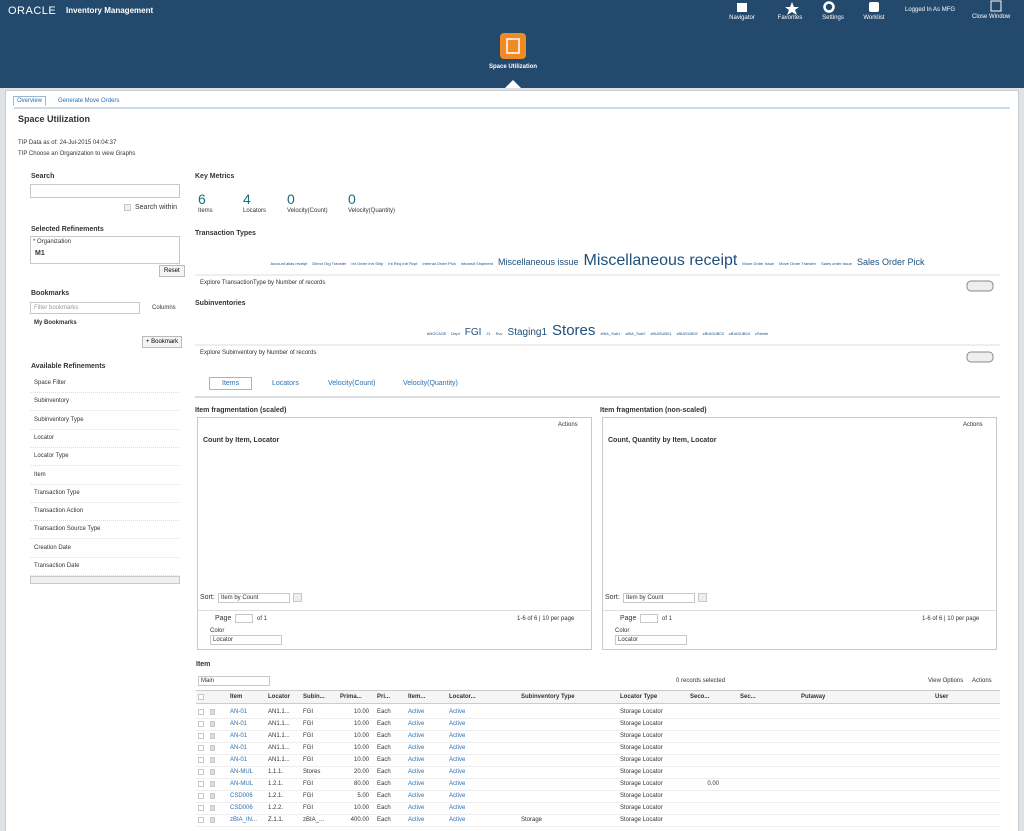  What do you see at coordinates (430, 383) in the screenshot?
I see `view-tab: Velocity(Quantity)` at bounding box center [430, 383].